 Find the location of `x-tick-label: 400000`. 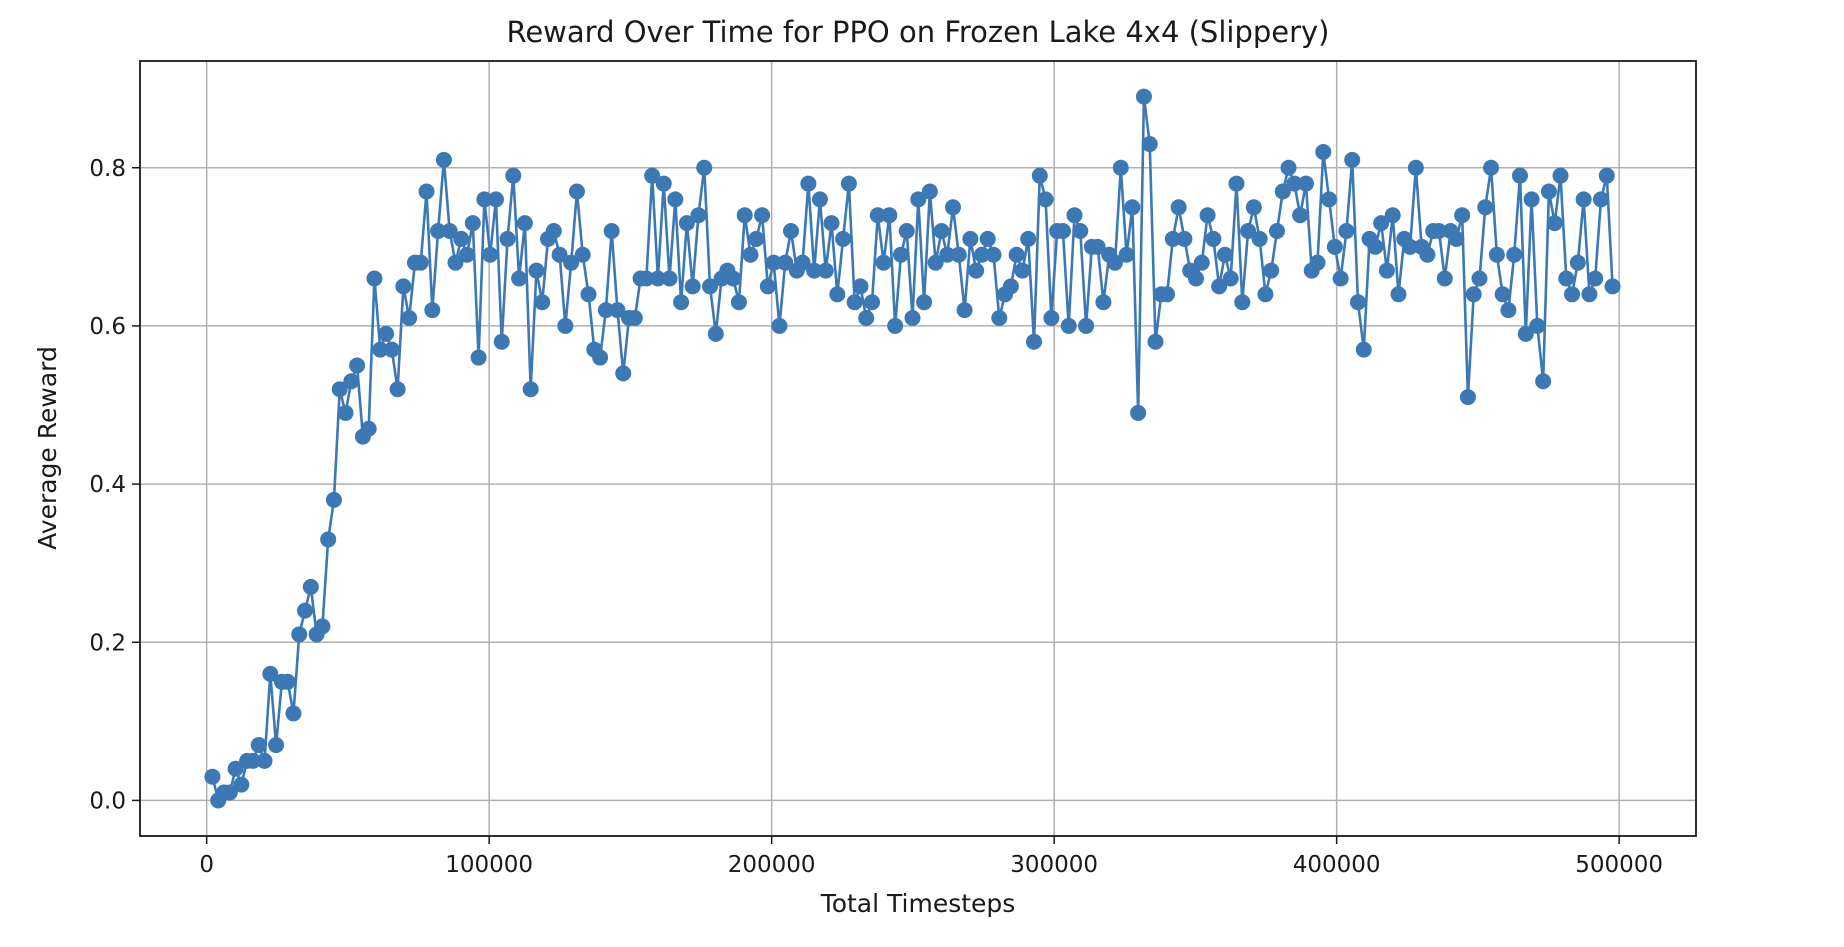

x-tick-label: 400000 is located at coordinates (1337, 865).